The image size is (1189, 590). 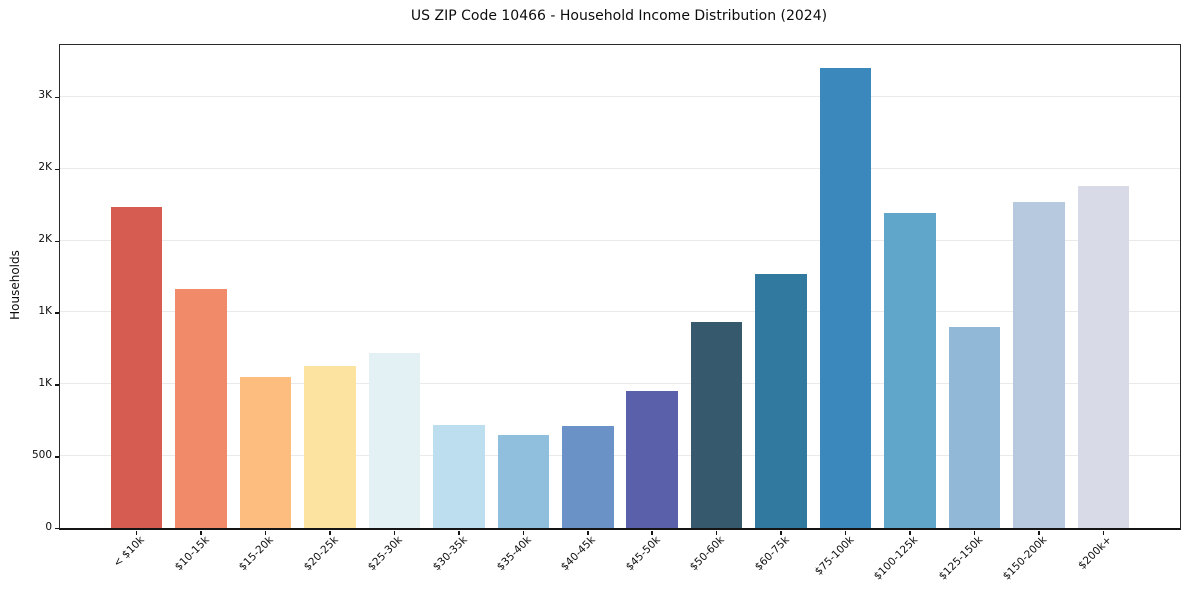 I want to click on x-tick-label: $20-25k, so click(x=321, y=554).